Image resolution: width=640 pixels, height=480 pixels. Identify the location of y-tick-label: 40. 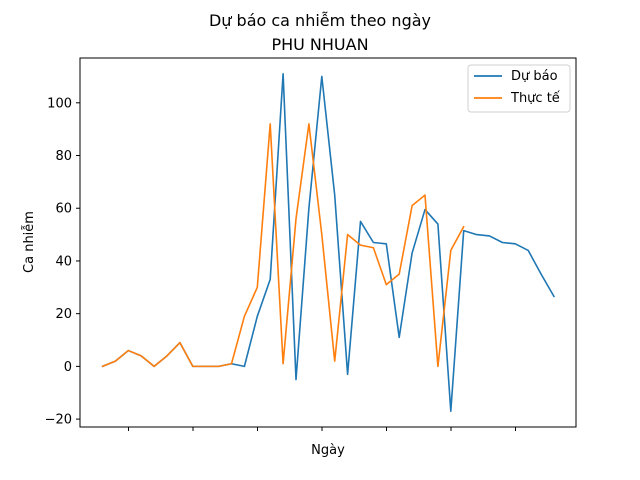
(63, 261).